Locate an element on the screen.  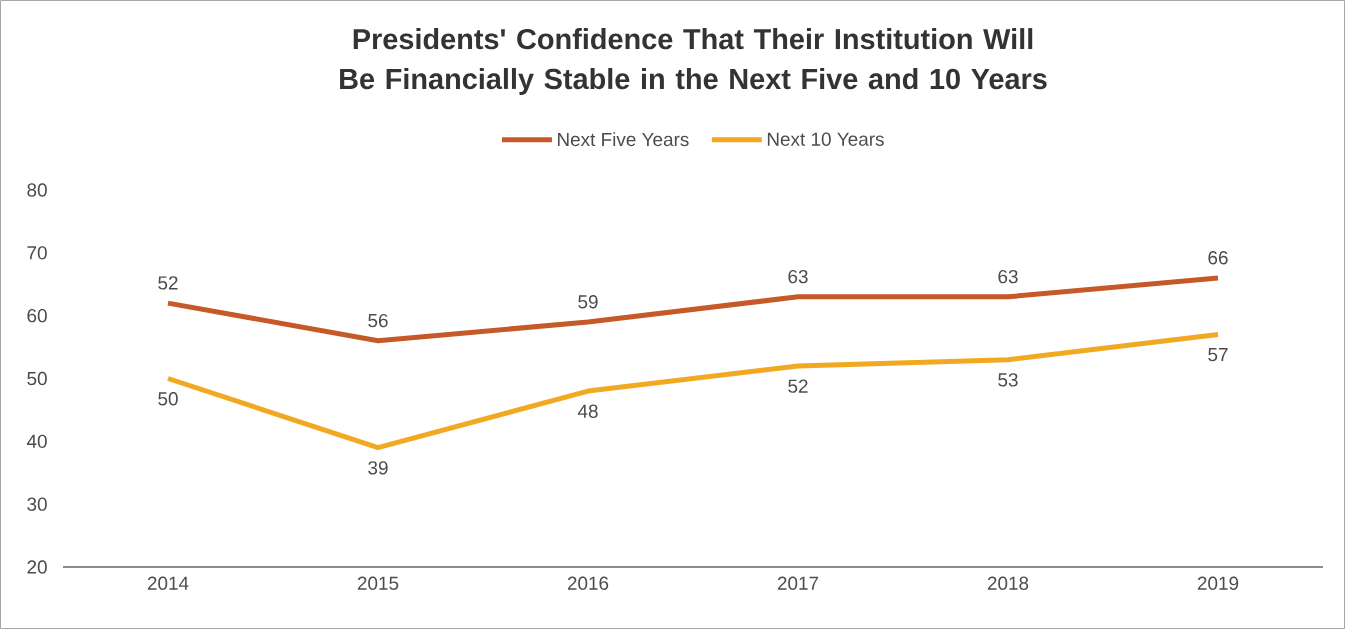
data-label: 66 is located at coordinates (1218, 258).